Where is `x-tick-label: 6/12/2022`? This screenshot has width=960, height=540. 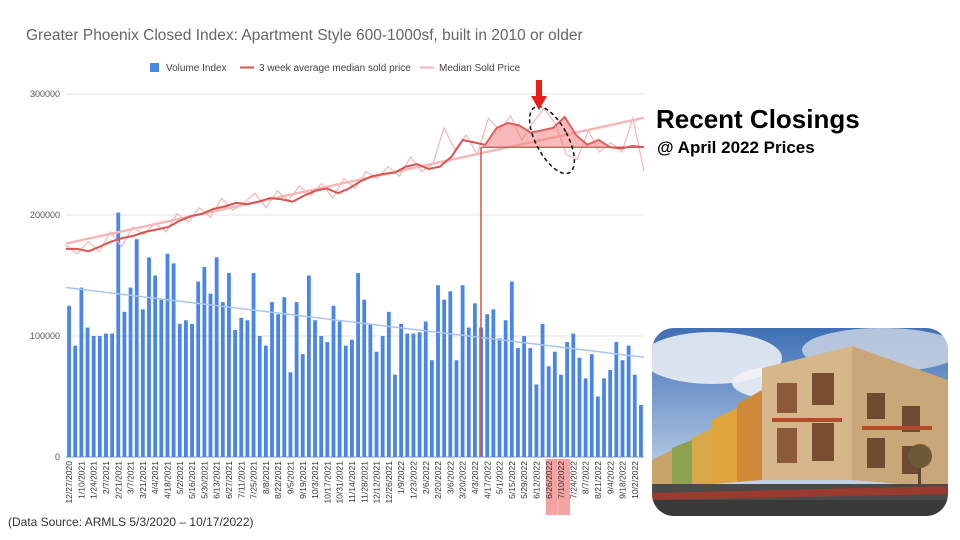 x-tick-label: 6/12/2022 is located at coordinates (536, 480).